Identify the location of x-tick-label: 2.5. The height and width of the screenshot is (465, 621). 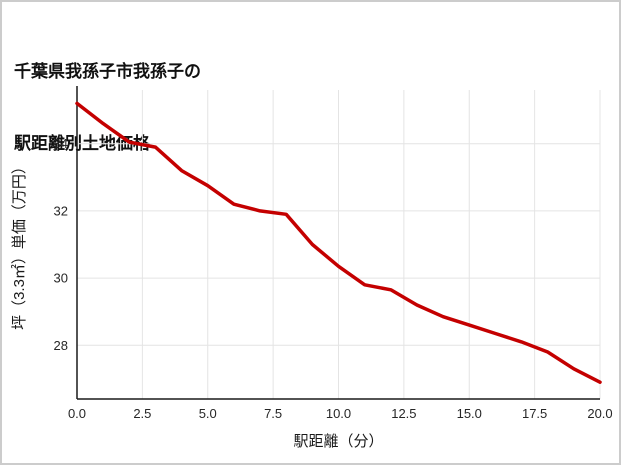
(142, 413).